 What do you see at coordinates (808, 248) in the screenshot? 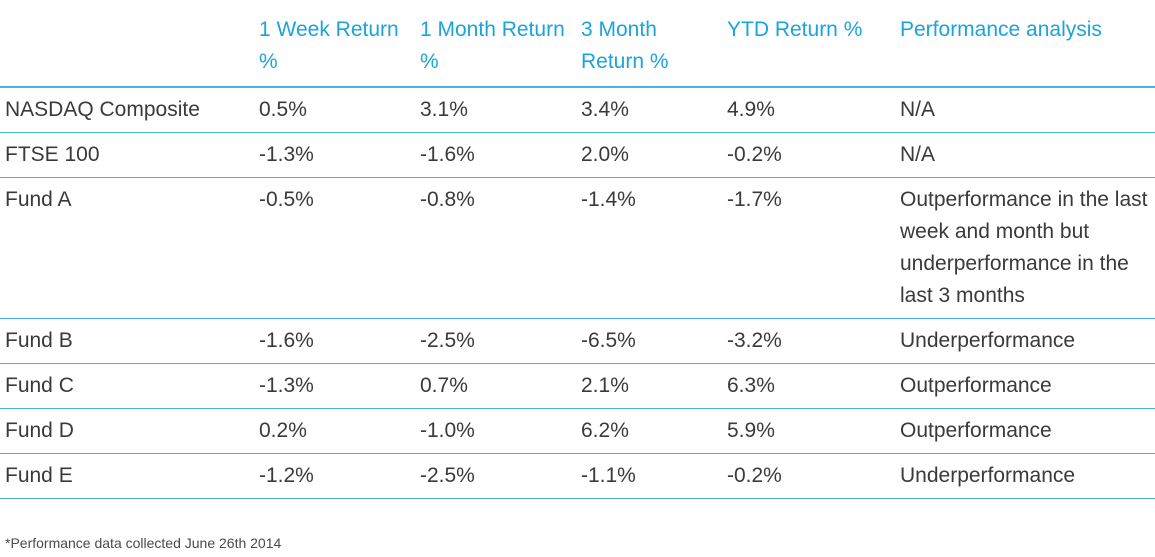
I see `ytd-return-cell: -1.7%` at bounding box center [808, 248].